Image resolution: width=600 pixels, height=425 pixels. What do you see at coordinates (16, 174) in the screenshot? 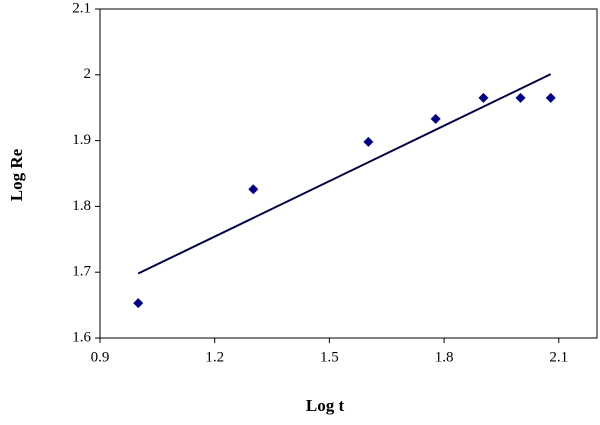
I see `y-axis-label: Log Re` at bounding box center [16, 174].